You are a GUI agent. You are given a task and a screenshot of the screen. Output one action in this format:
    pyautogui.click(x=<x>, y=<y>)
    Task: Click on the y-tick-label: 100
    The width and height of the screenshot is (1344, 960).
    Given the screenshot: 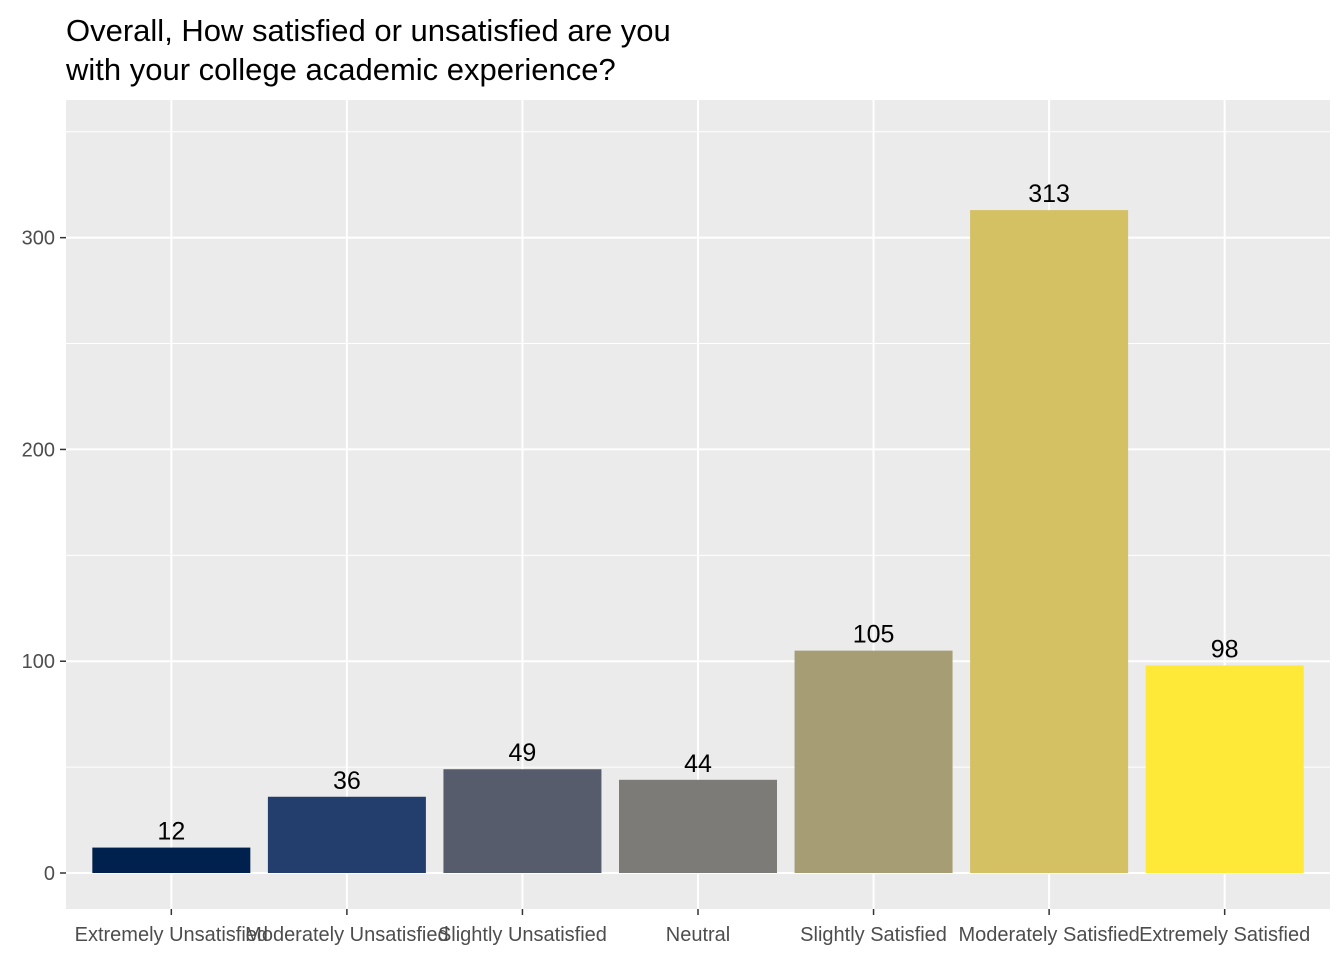 What is the action you would take?
    pyautogui.click(x=38, y=662)
    